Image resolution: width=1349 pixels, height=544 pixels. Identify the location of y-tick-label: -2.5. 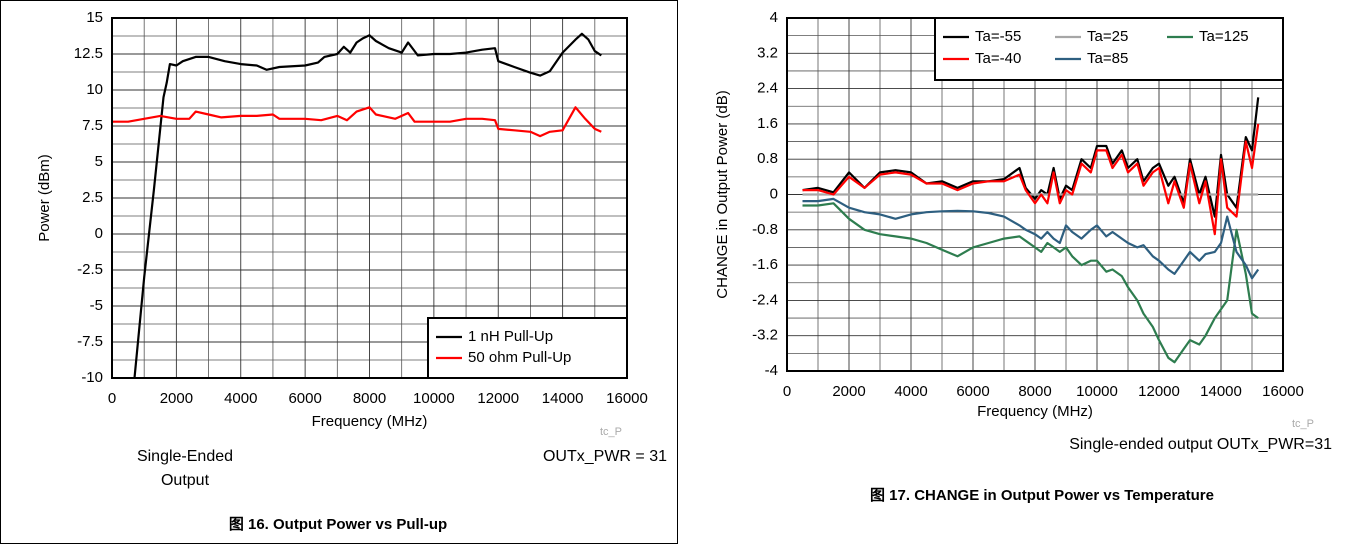
(90, 269).